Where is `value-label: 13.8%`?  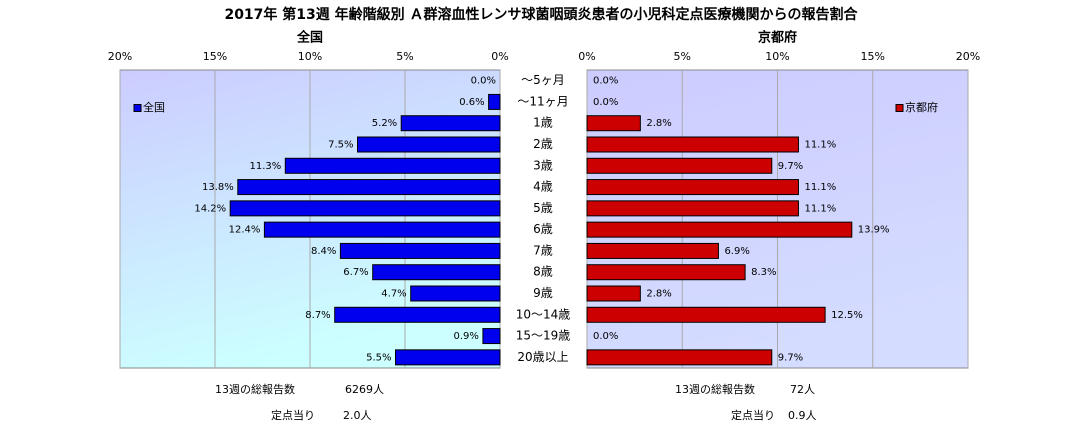
value-label: 13.8% is located at coordinates (218, 187).